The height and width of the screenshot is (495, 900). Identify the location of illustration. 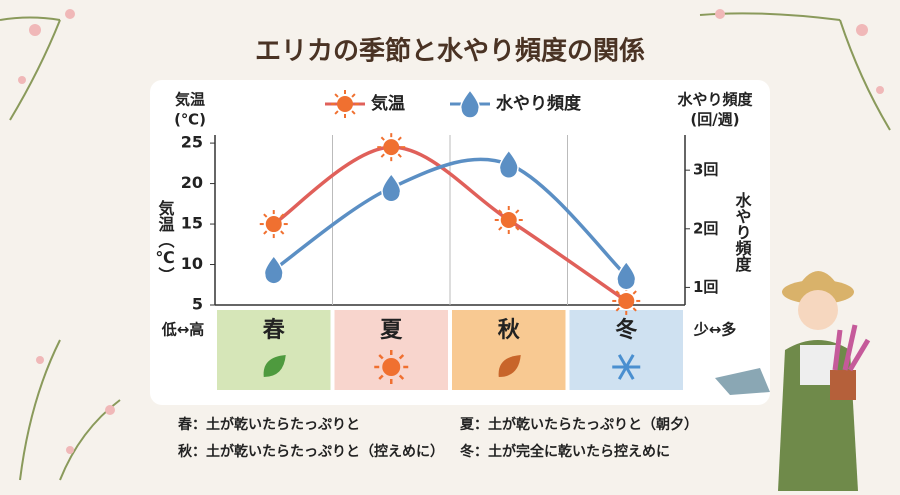
(793, 381).